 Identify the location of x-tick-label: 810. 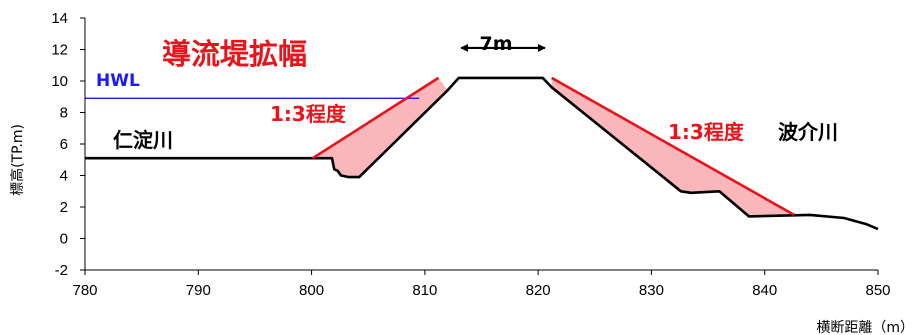
(424, 290).